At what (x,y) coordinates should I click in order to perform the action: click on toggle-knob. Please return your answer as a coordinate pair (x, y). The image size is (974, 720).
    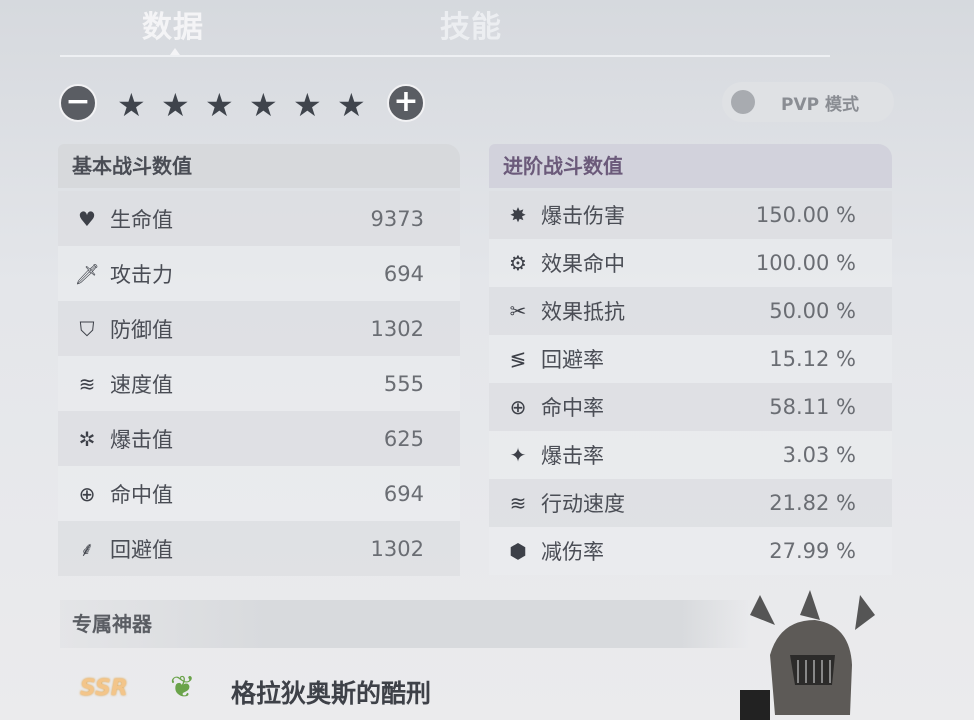
    Looking at the image, I should click on (743, 102).